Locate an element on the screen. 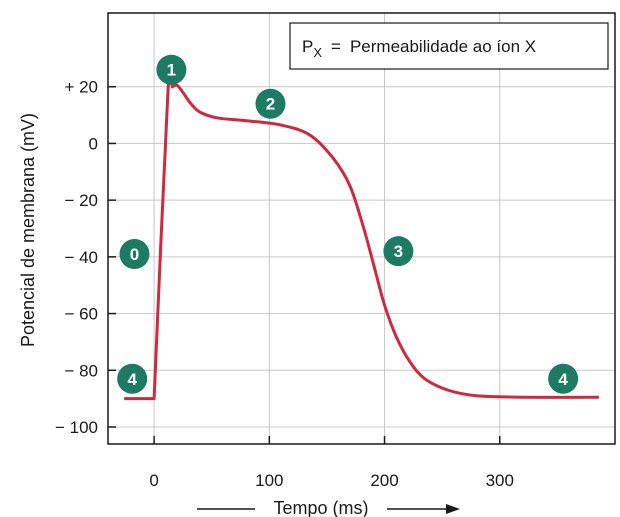  arrow-head-icon is located at coordinates (453, 509).